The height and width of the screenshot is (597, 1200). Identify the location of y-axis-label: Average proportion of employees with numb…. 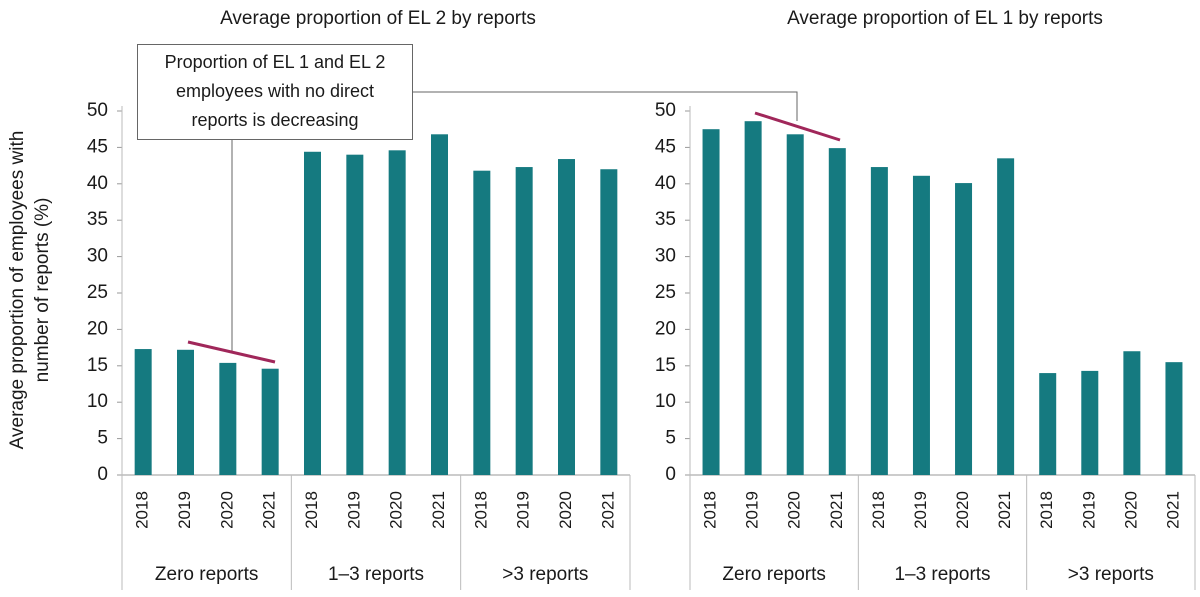
(30, 290).